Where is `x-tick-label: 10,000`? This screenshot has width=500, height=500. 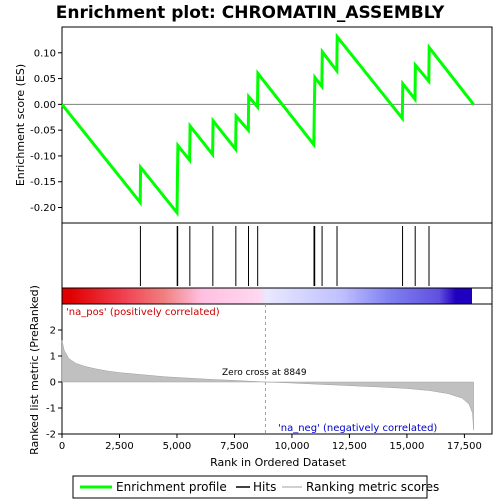 x-tick-label: 10,000 is located at coordinates (291, 446).